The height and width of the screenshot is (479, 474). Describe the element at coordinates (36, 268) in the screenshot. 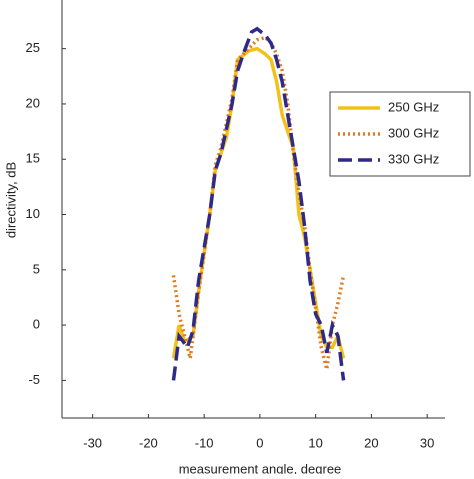

I see `y-tick-label: 5` at that location.